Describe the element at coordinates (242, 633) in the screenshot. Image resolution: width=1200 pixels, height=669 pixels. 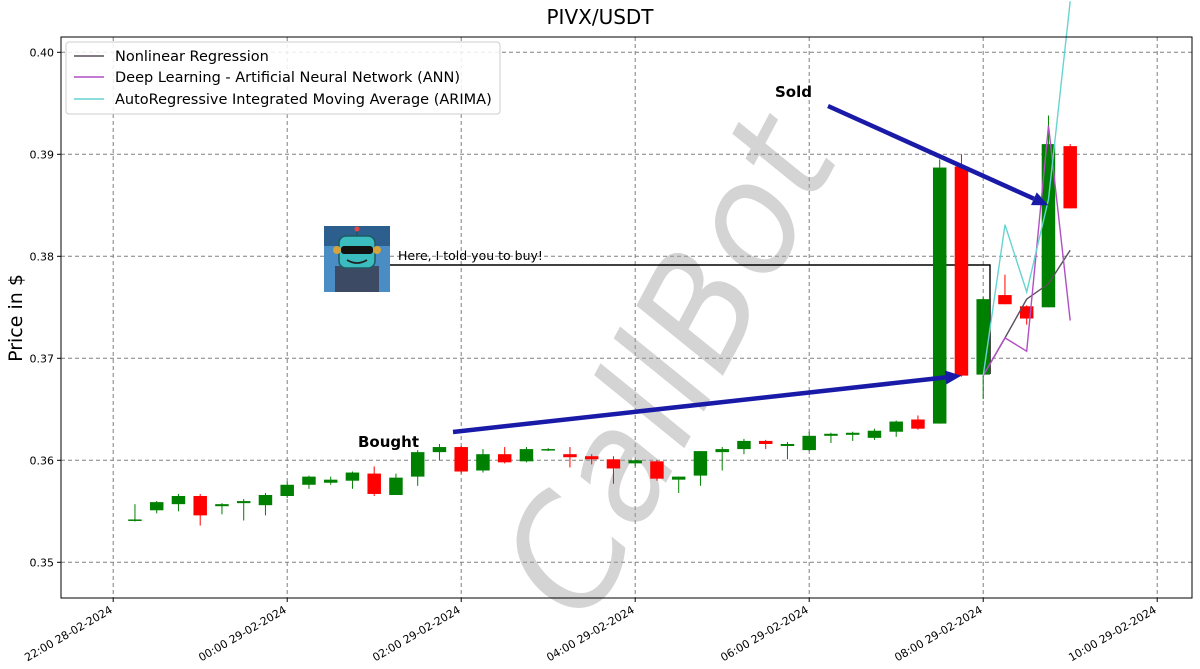
I see `x-tick-label: 00:00 29-02-2024` at that location.